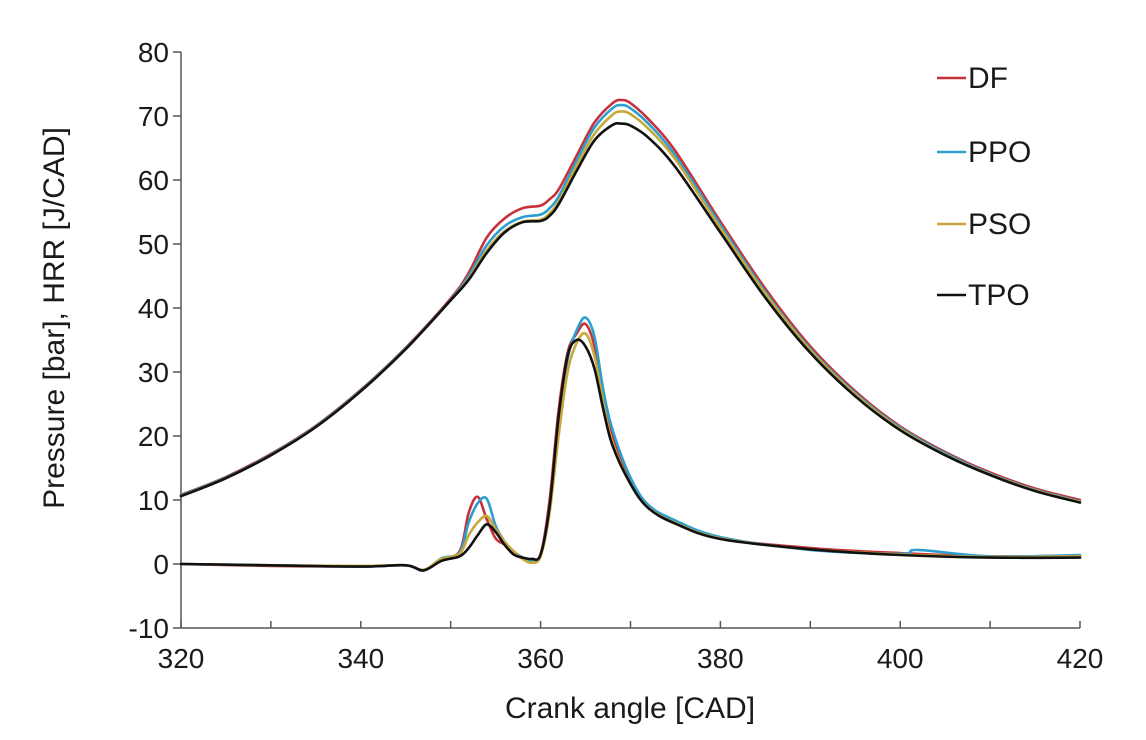 The width and height of the screenshot is (1146, 740). I want to click on x-tick-label: 320, so click(181, 658).